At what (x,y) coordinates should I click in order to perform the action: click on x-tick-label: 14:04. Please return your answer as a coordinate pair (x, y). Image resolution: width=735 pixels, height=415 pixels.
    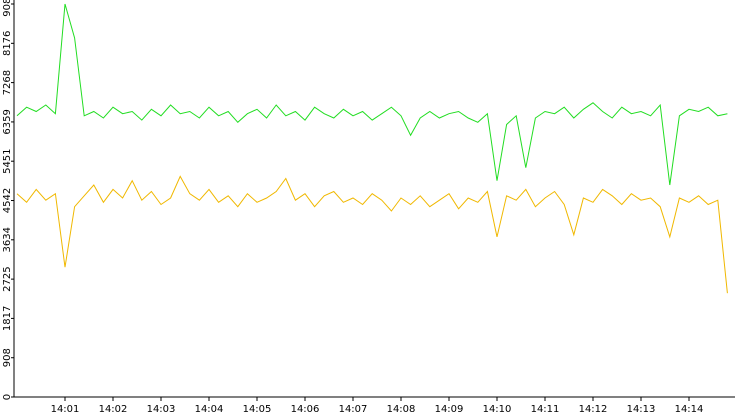
    Looking at the image, I should click on (209, 409).